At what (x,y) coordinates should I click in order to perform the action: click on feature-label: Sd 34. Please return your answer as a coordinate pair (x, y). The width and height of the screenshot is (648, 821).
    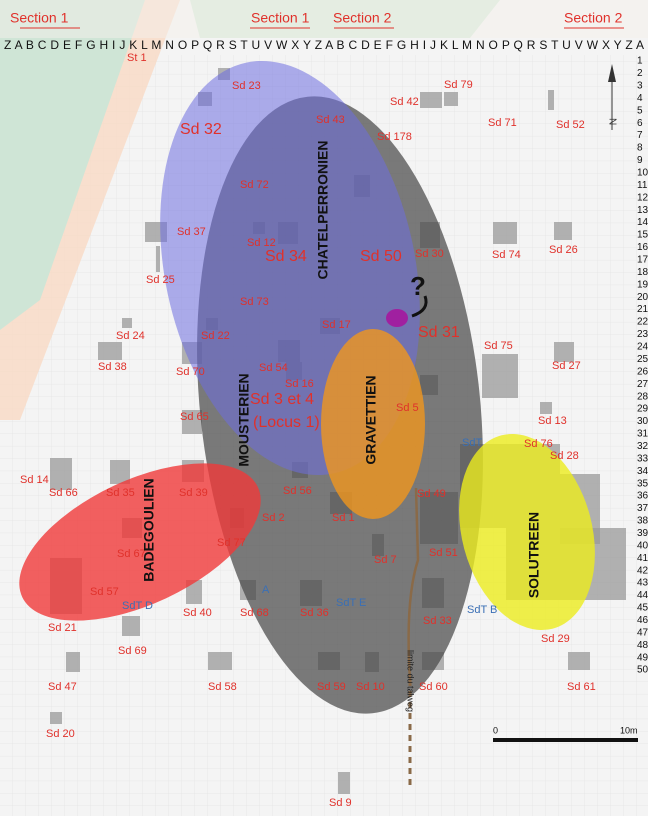
    Looking at the image, I should click on (286, 256).